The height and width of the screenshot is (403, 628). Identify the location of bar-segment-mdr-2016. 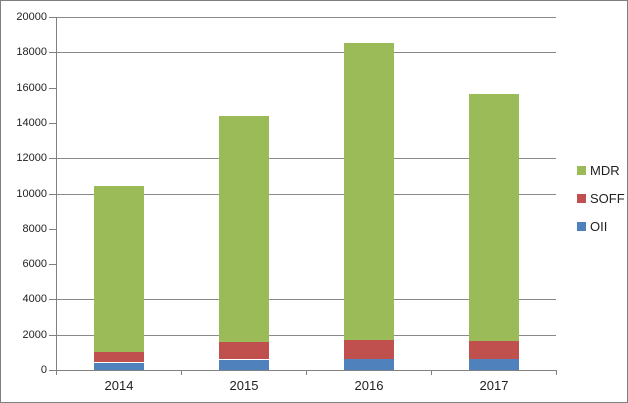
(369, 191).